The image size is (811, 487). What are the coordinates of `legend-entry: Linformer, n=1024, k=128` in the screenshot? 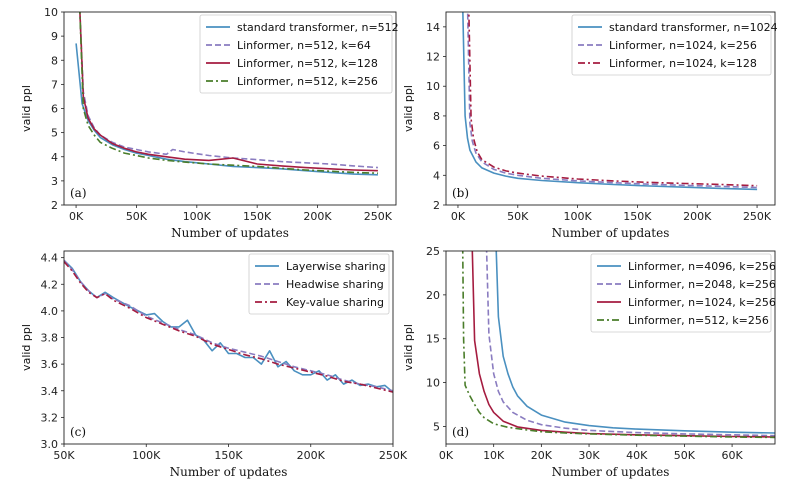 It's located at (683, 63).